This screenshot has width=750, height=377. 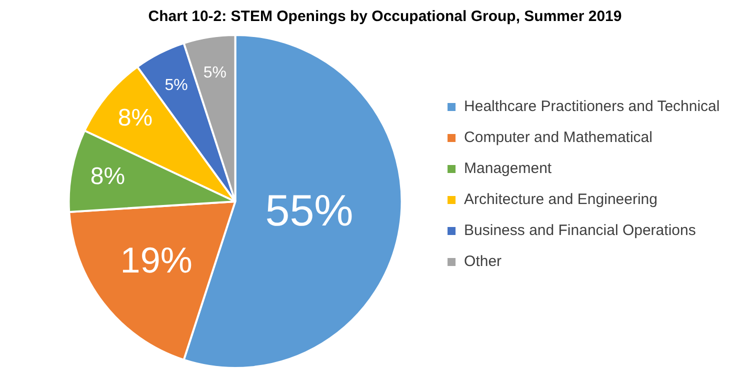 I want to click on data-label: 55%, so click(x=309, y=211).